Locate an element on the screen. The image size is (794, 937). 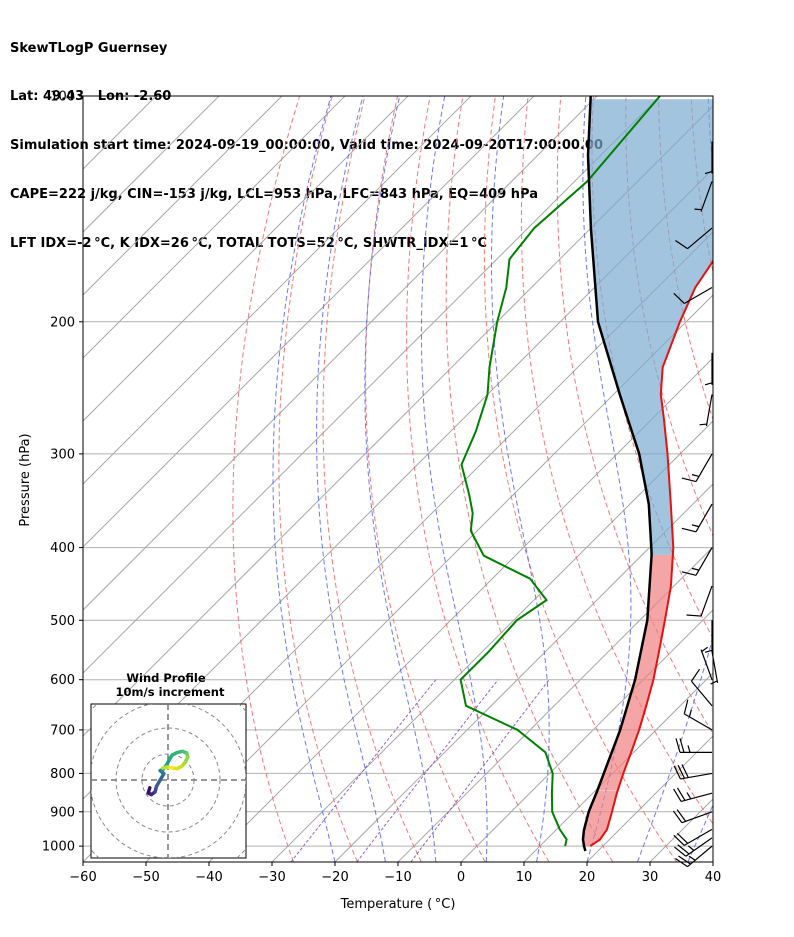
cape-area is located at coordinates (650, 327).